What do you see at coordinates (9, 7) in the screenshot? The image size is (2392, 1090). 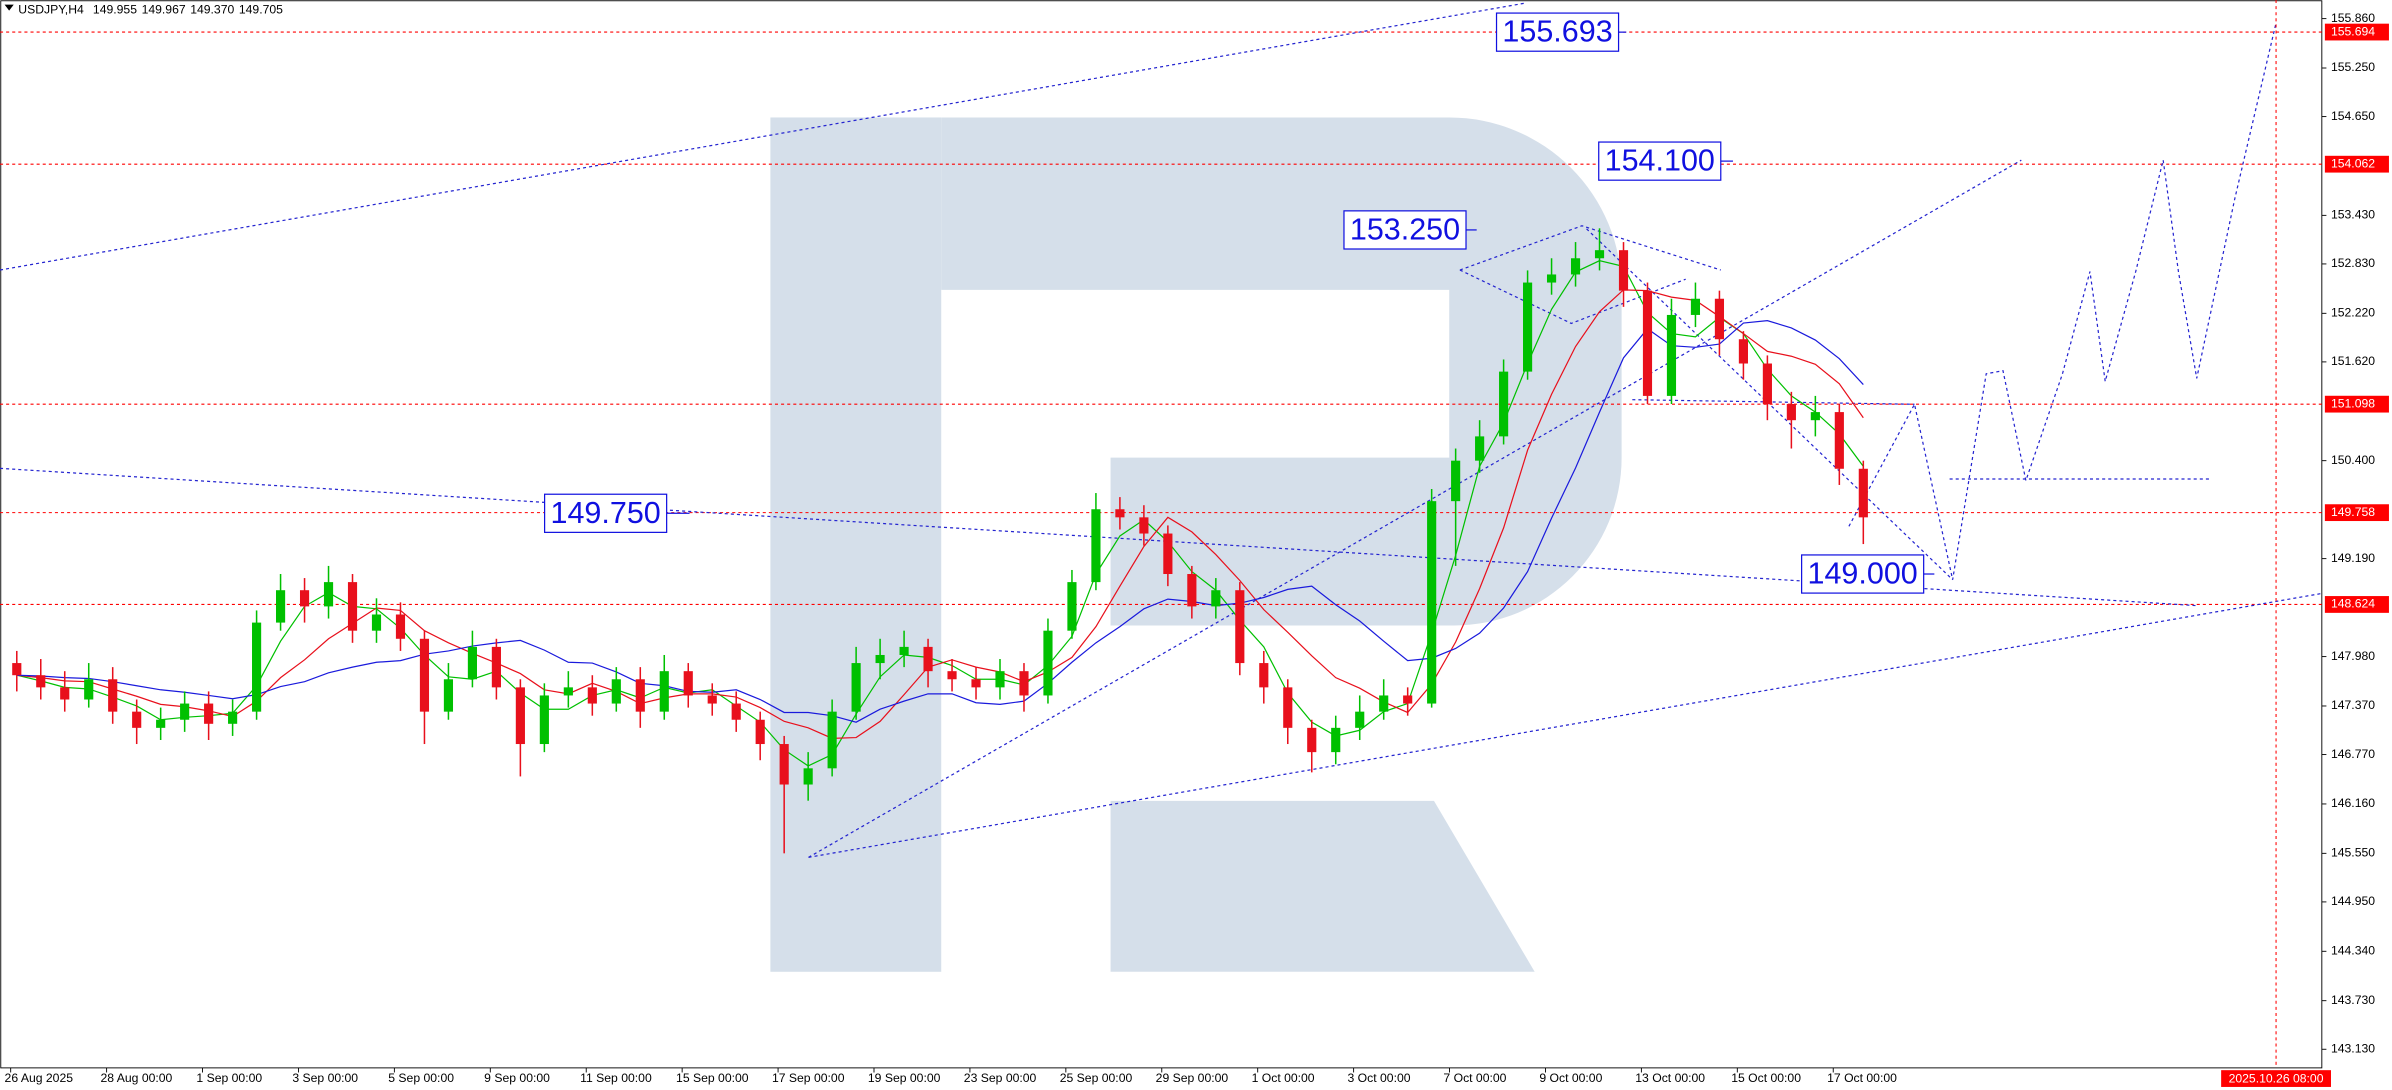 I see `header-arrow` at bounding box center [9, 7].